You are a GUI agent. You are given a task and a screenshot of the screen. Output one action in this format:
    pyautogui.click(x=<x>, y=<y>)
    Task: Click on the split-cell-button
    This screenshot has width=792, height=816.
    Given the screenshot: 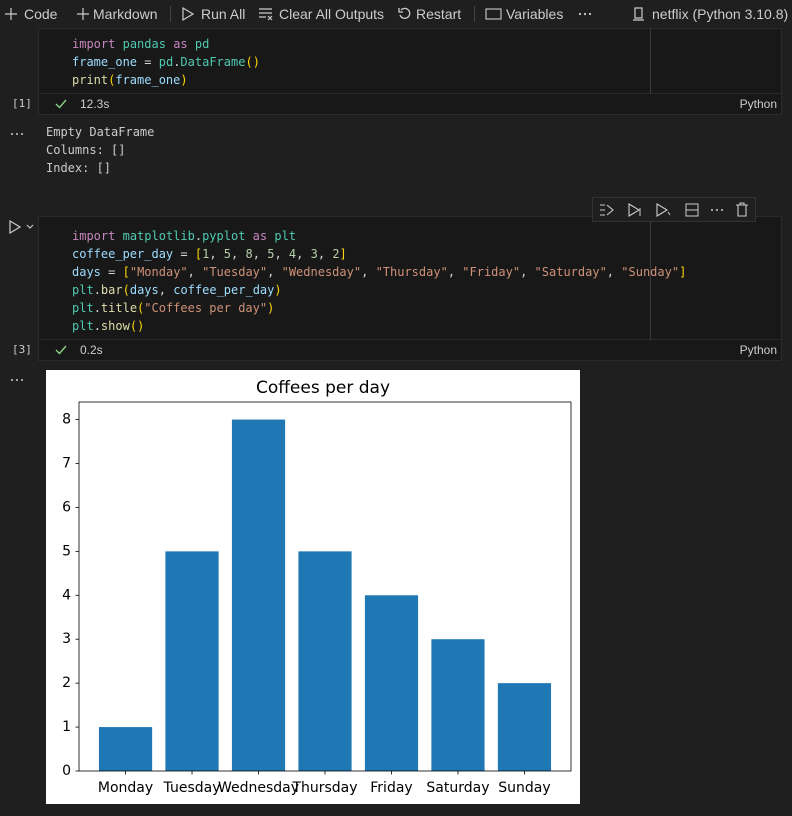 What is the action you would take?
    pyautogui.click(x=692, y=210)
    